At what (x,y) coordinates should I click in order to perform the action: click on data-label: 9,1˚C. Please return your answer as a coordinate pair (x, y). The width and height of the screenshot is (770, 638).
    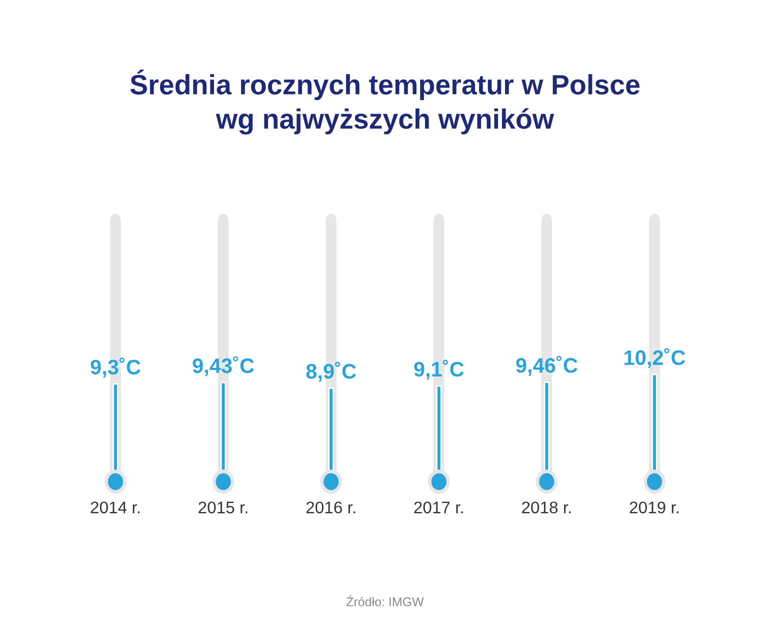
    Looking at the image, I should click on (439, 370).